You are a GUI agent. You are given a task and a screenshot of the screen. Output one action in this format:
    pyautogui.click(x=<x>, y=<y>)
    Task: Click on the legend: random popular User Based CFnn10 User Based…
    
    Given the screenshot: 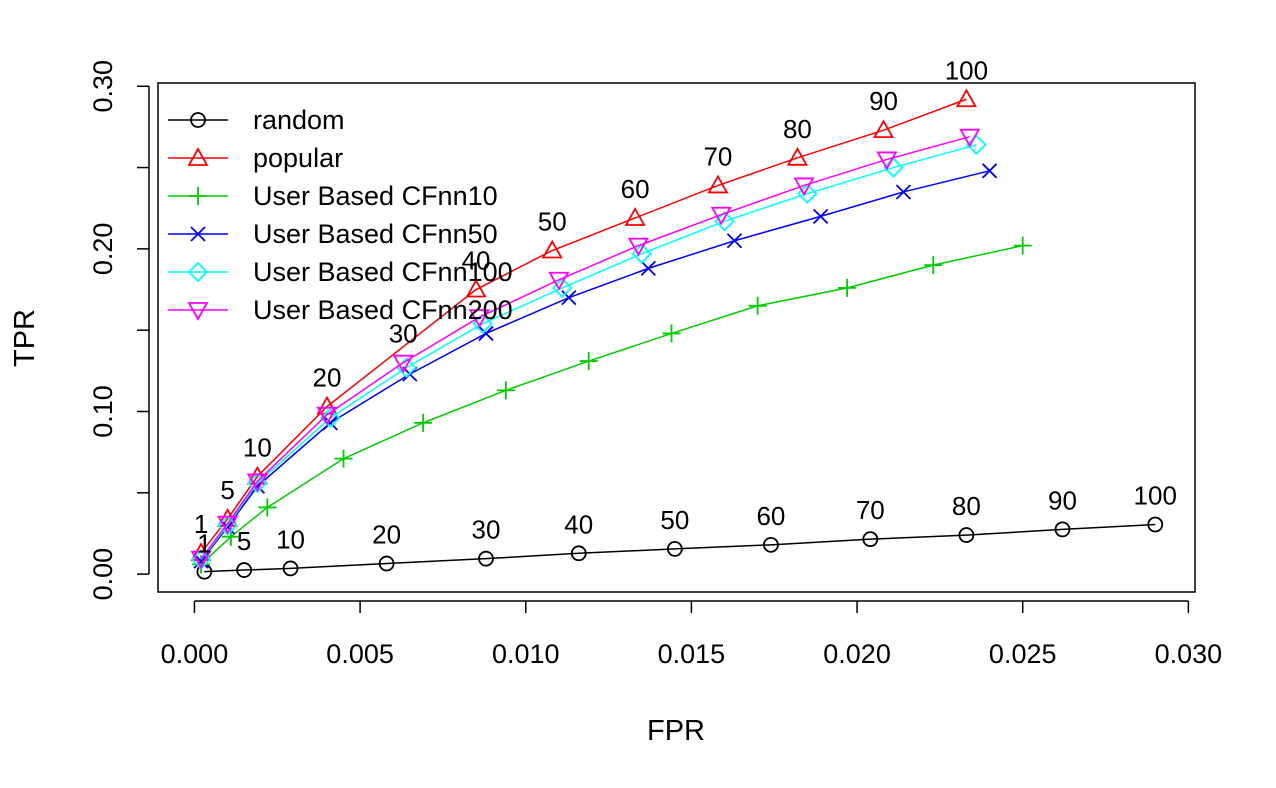 What is the action you would take?
    pyautogui.click(x=340, y=215)
    